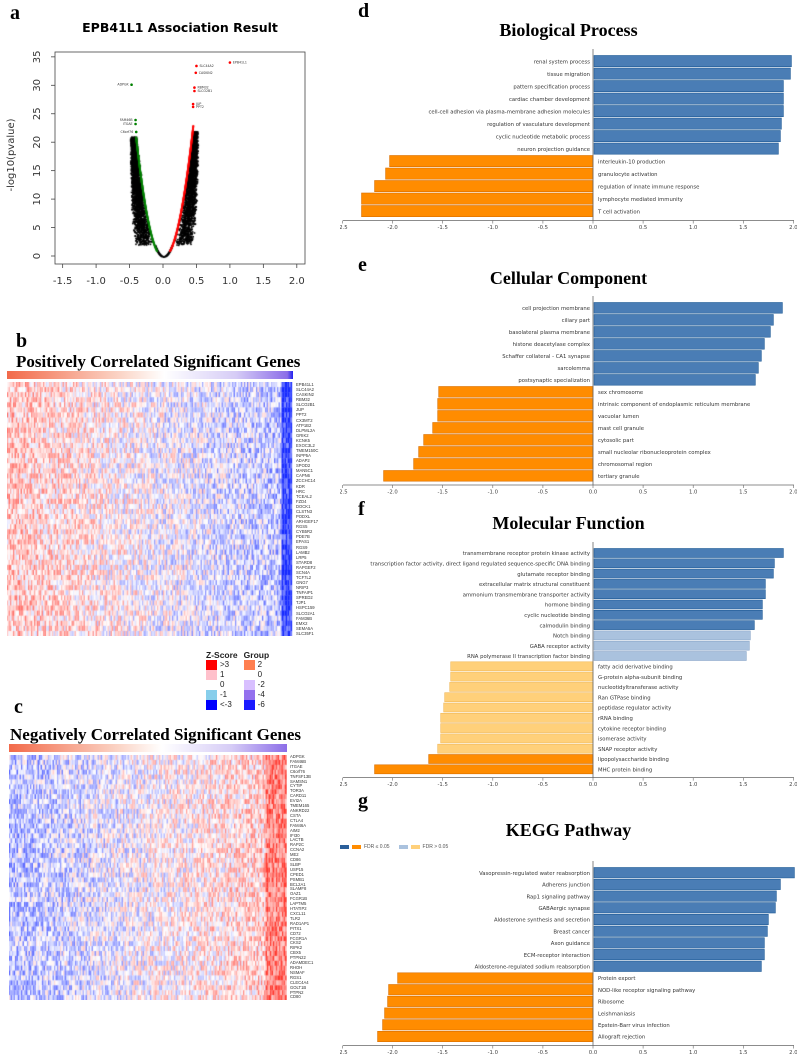  Describe the element at coordinates (297, 850) in the screenshot. I see `gene-label: CCNA2` at that location.